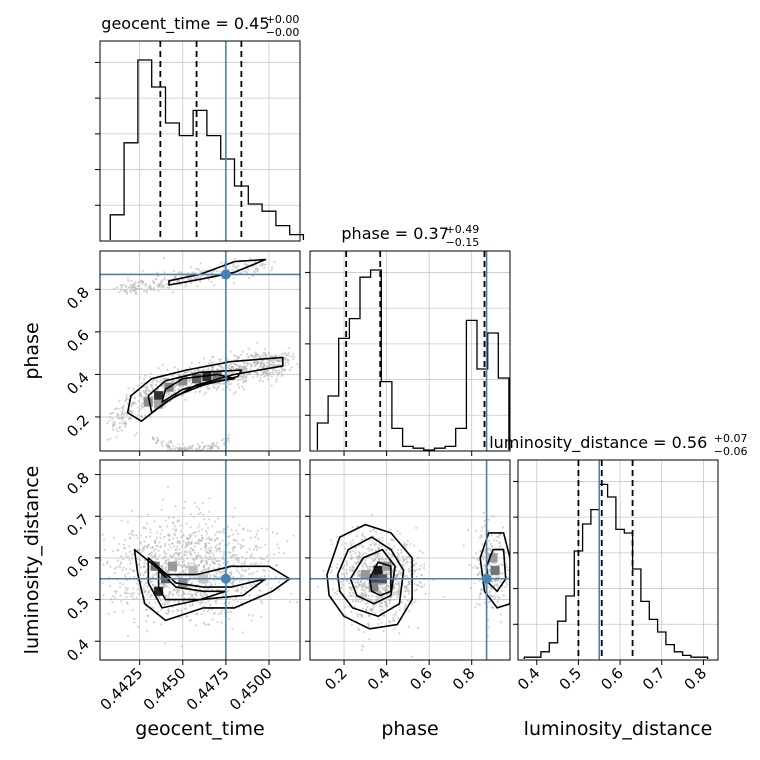  I want to click on yaxis-label: luminosity_distance, so click(32, 560).